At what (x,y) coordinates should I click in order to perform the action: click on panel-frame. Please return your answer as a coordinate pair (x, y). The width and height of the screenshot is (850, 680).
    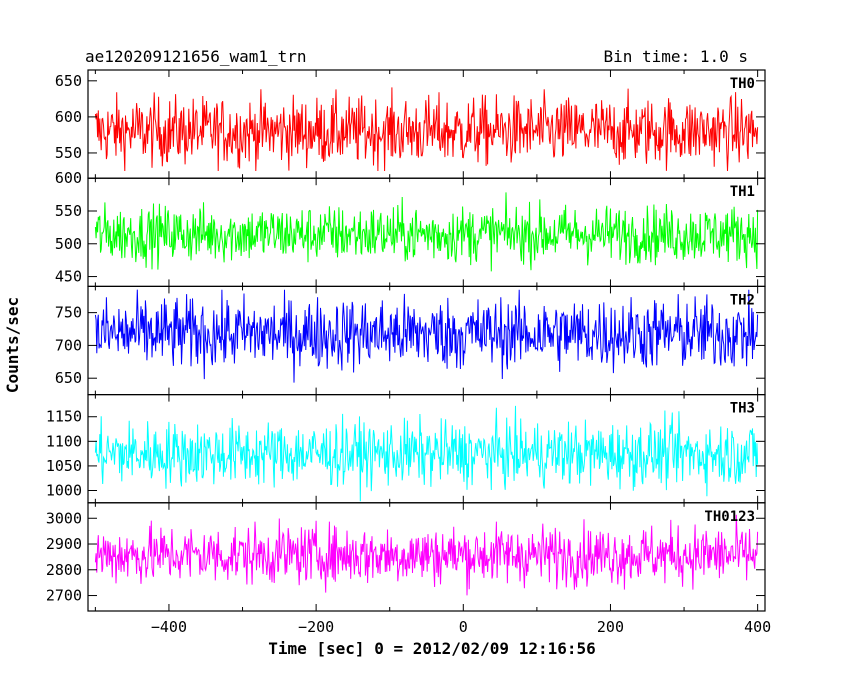
    Looking at the image, I should click on (426, 557).